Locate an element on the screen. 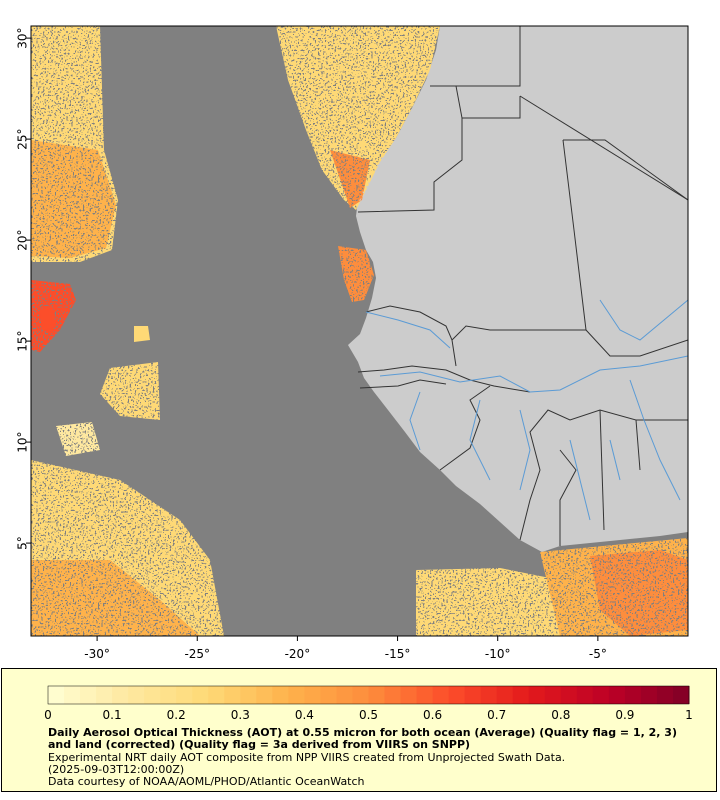 The height and width of the screenshot is (800, 720). x-tick-label: -5° is located at coordinates (598, 654).